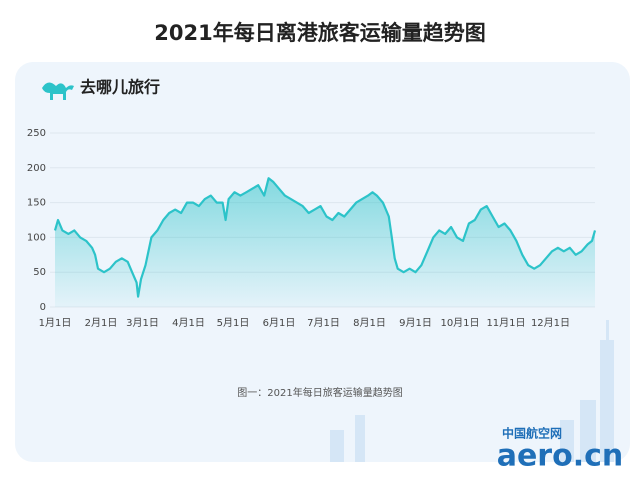 The height and width of the screenshot is (478, 640). I want to click on logo-icon, so click(58, 91).